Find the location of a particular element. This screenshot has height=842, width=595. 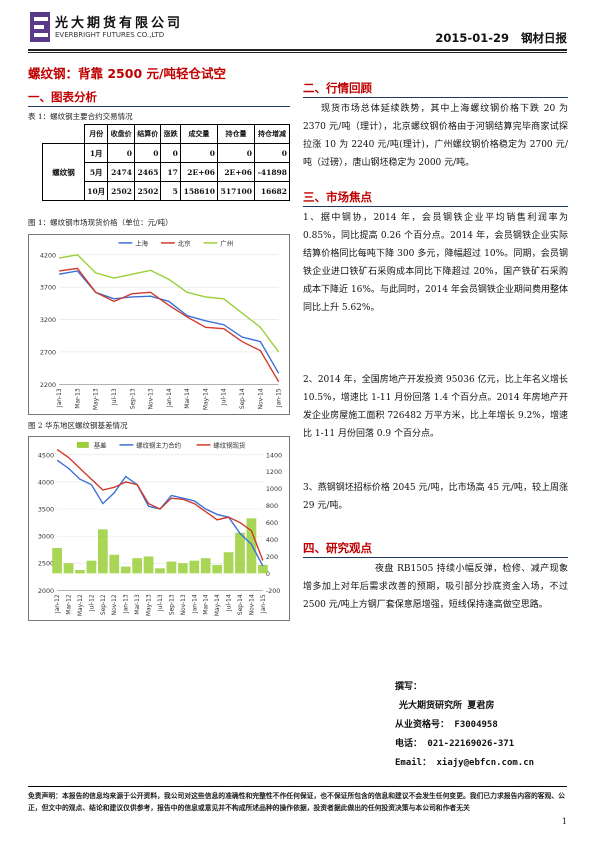

col-header: 结算价 is located at coordinates (147, 134).